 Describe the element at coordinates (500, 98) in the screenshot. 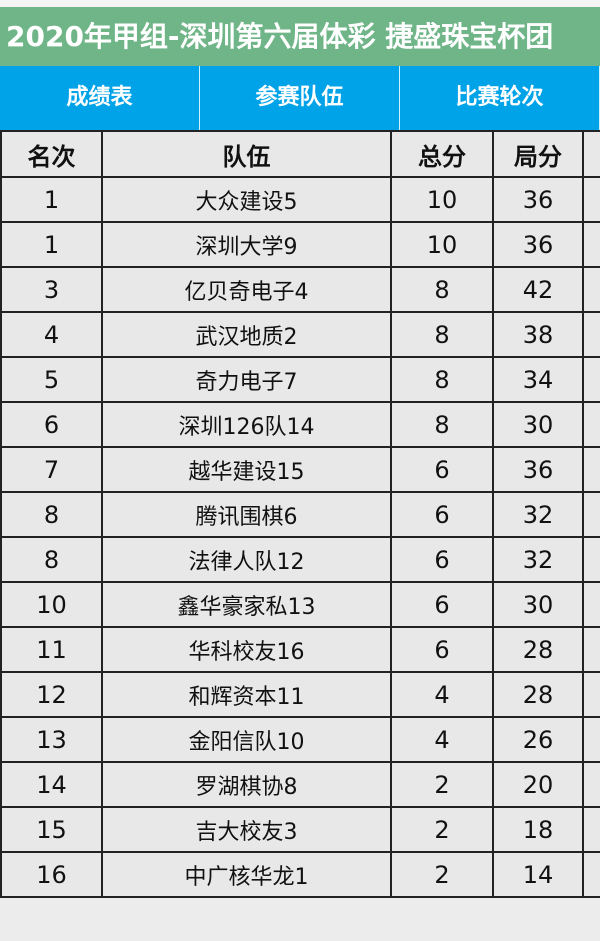

I see `tab-rounds: 比赛轮次` at that location.